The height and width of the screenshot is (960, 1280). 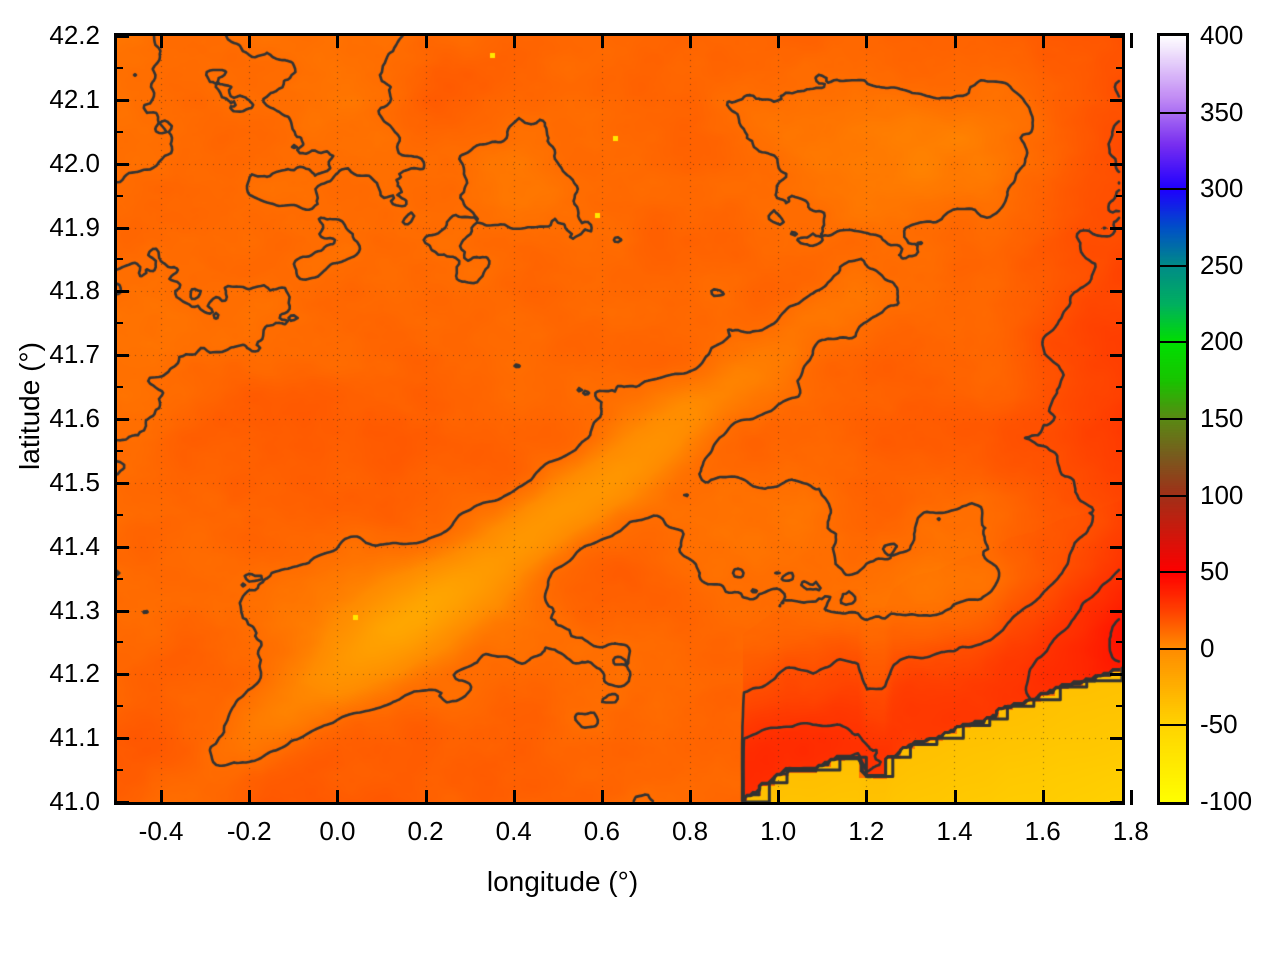 I want to click on y-axis-tick-label: 41.6, so click(x=74, y=418).